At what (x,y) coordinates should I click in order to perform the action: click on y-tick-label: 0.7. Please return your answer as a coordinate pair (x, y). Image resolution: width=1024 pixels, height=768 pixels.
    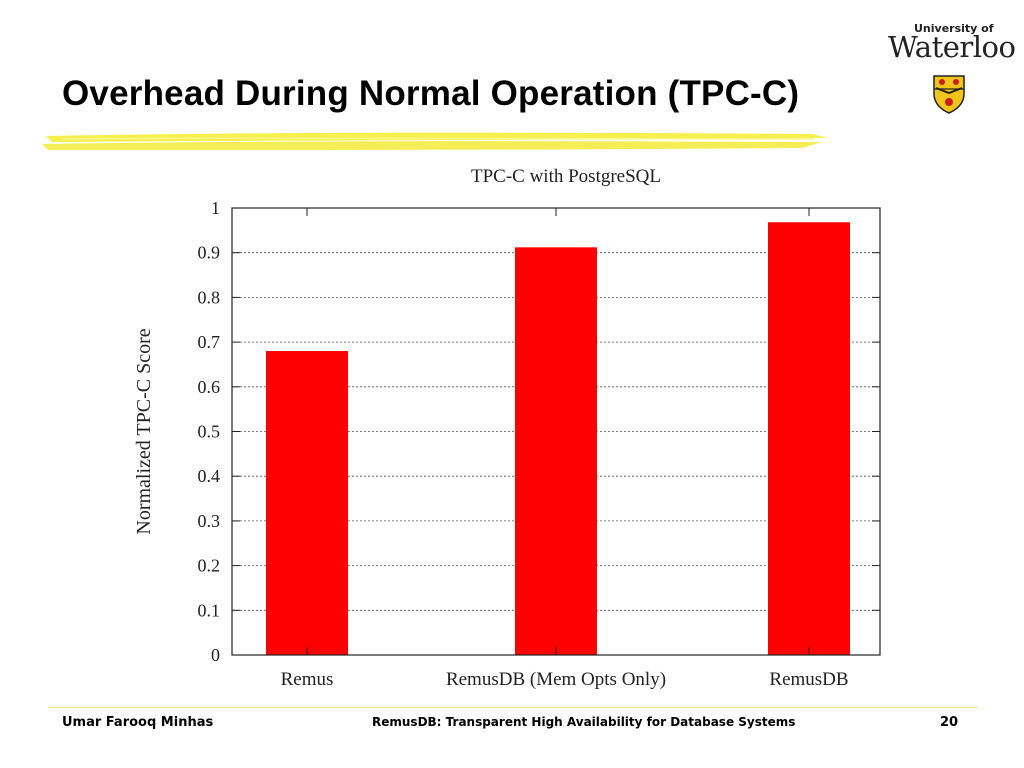
    Looking at the image, I should click on (209, 342).